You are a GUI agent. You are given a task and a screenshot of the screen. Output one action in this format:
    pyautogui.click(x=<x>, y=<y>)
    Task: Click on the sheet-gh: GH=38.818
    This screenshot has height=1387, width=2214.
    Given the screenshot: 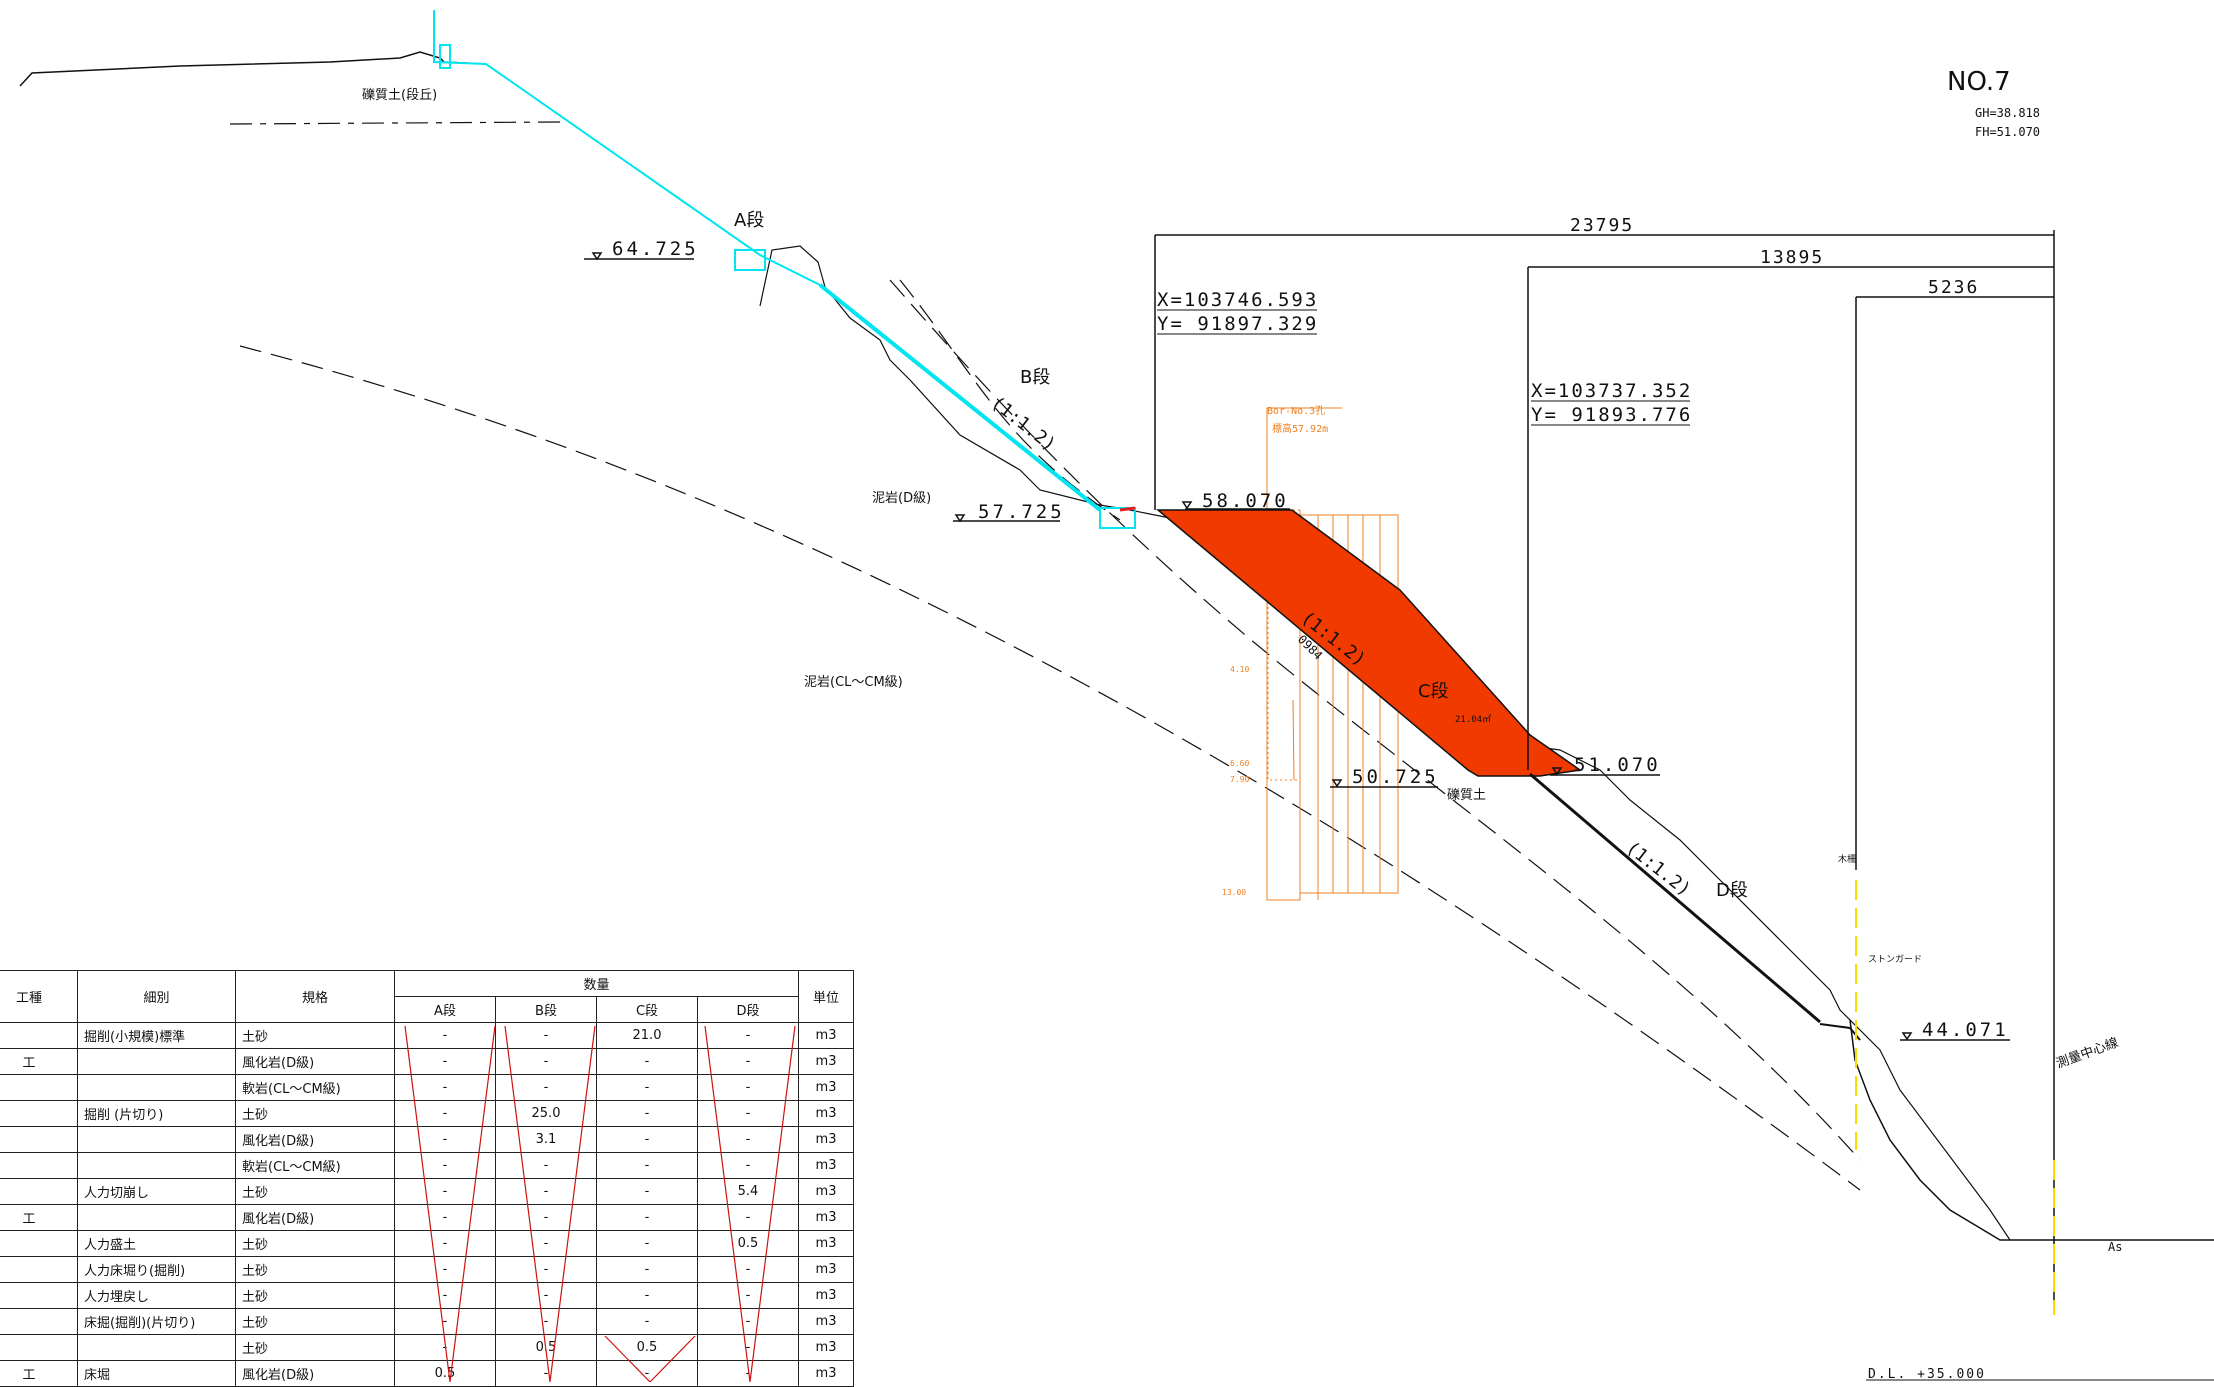 What is the action you would take?
    pyautogui.click(x=2007, y=113)
    